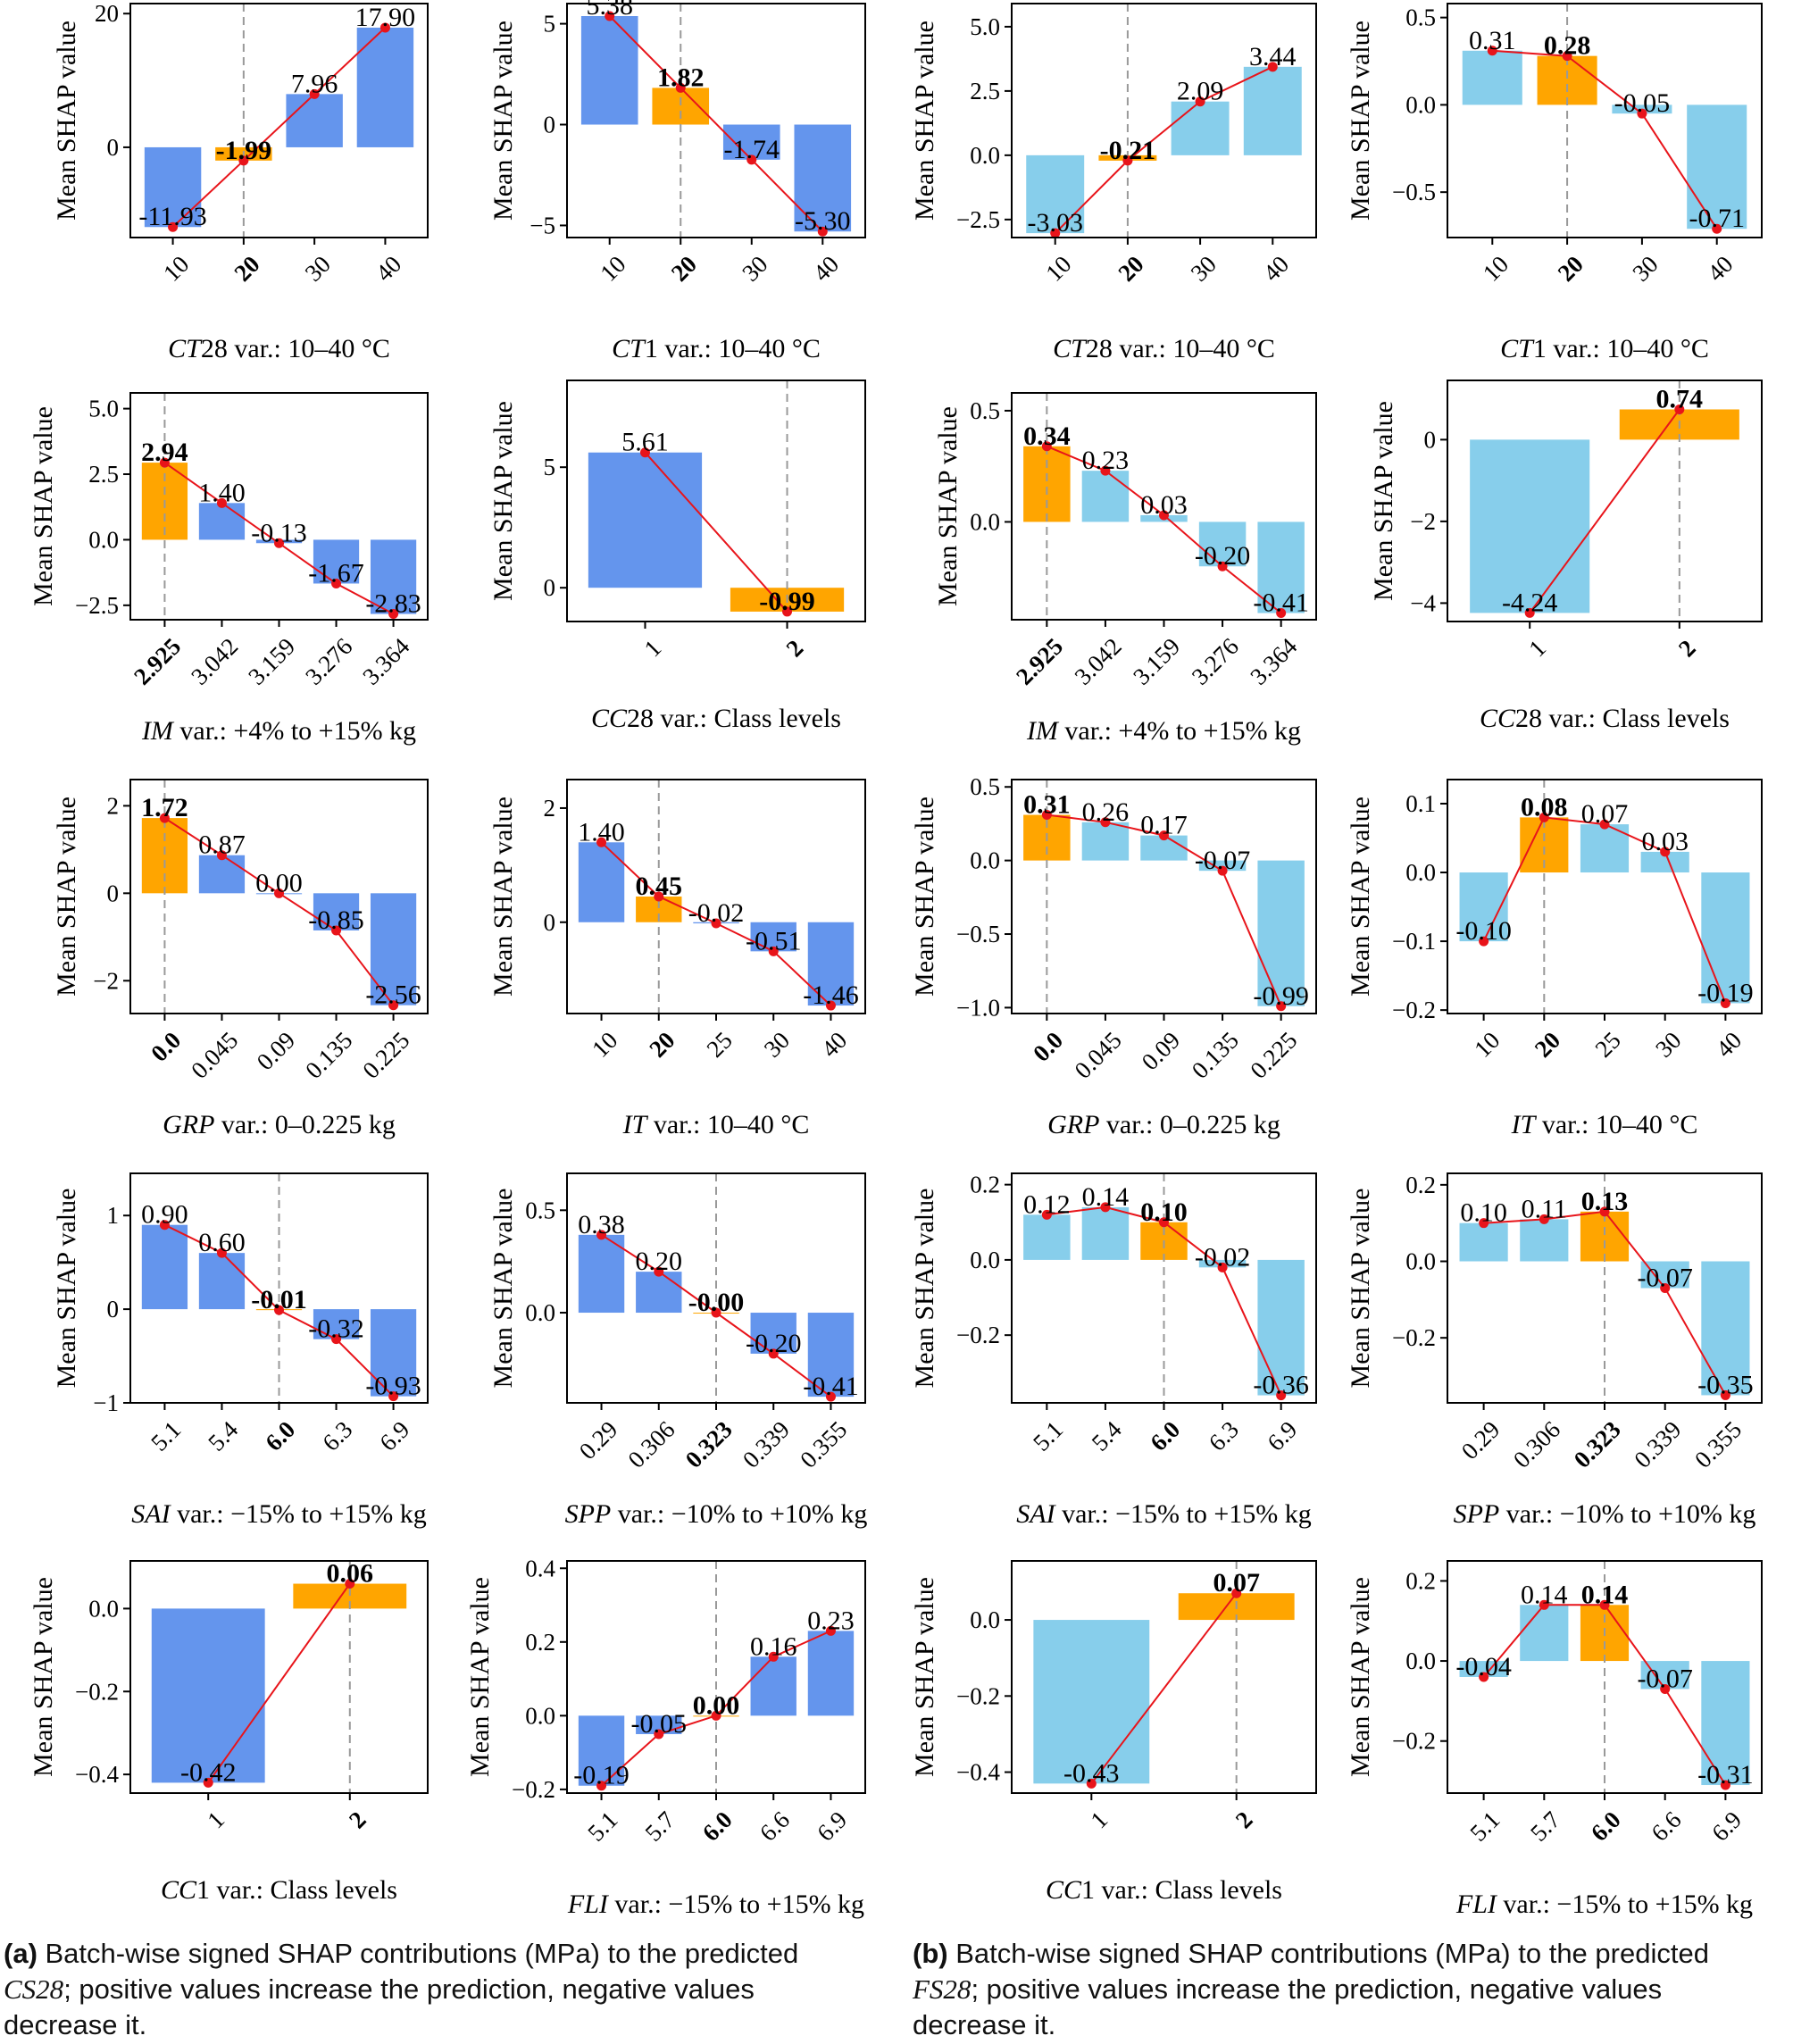 This screenshot has height=2044, width=1793. What do you see at coordinates (185, 348) in the screenshot?
I see `x-axis-variable: CT` at bounding box center [185, 348].